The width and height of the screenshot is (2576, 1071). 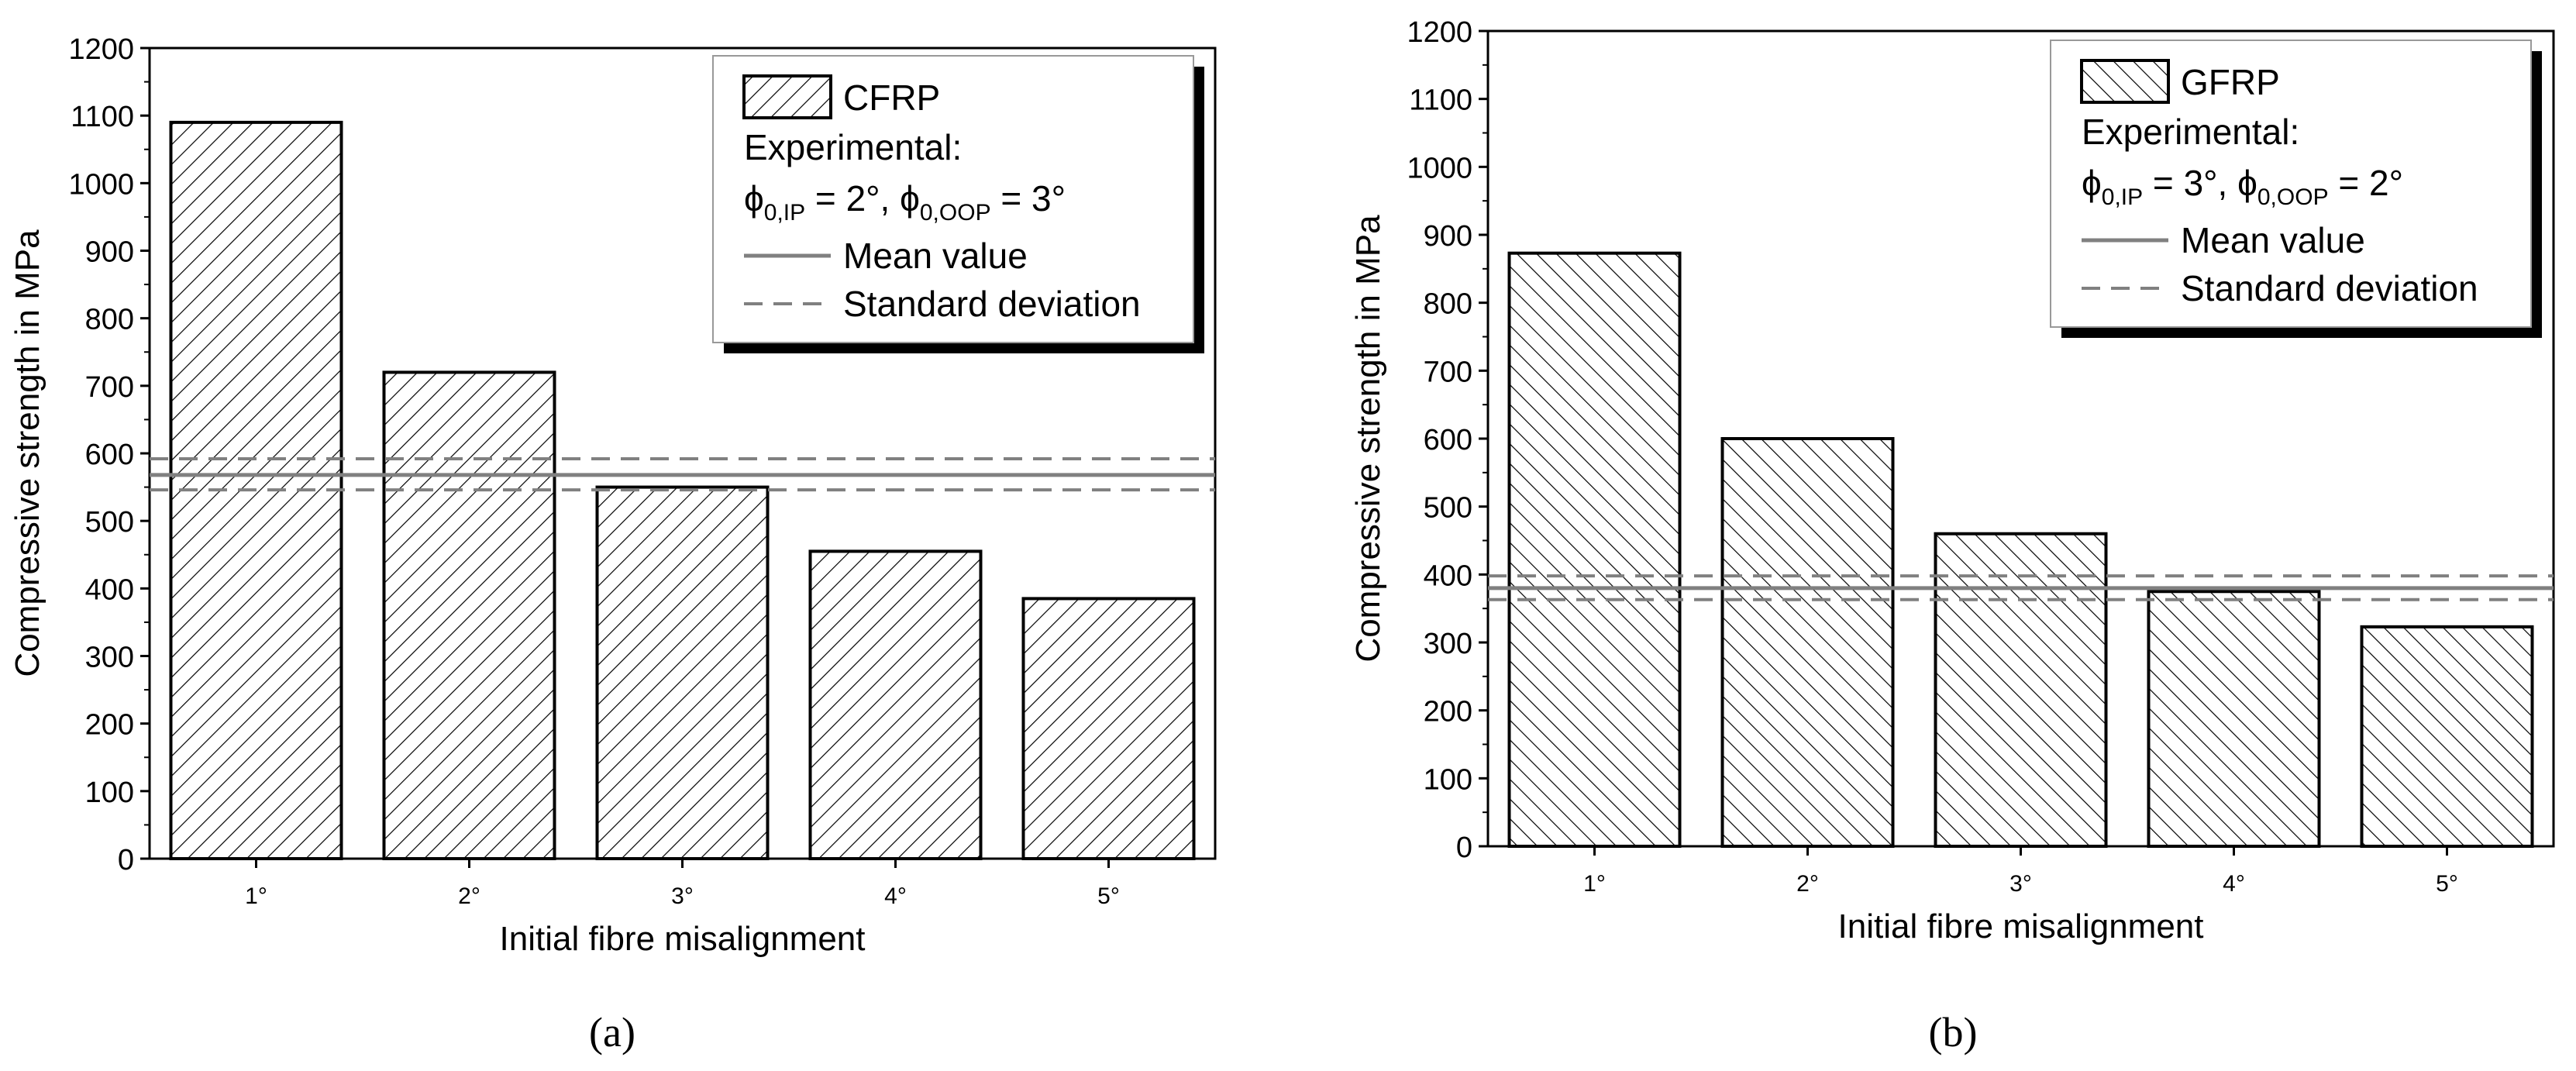 What do you see at coordinates (1953, 1032) in the screenshot?
I see `panel-b-caption: (b)` at bounding box center [1953, 1032].